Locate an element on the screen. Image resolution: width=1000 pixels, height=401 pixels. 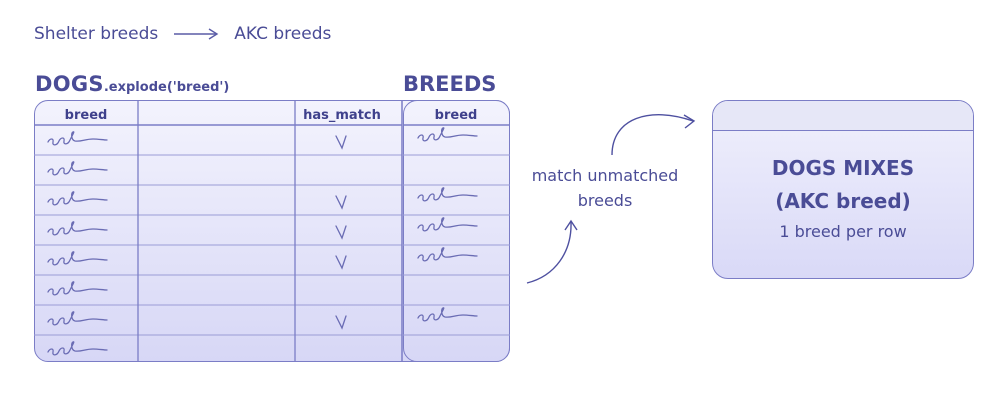
breeds-table is located at coordinates (456, 231).